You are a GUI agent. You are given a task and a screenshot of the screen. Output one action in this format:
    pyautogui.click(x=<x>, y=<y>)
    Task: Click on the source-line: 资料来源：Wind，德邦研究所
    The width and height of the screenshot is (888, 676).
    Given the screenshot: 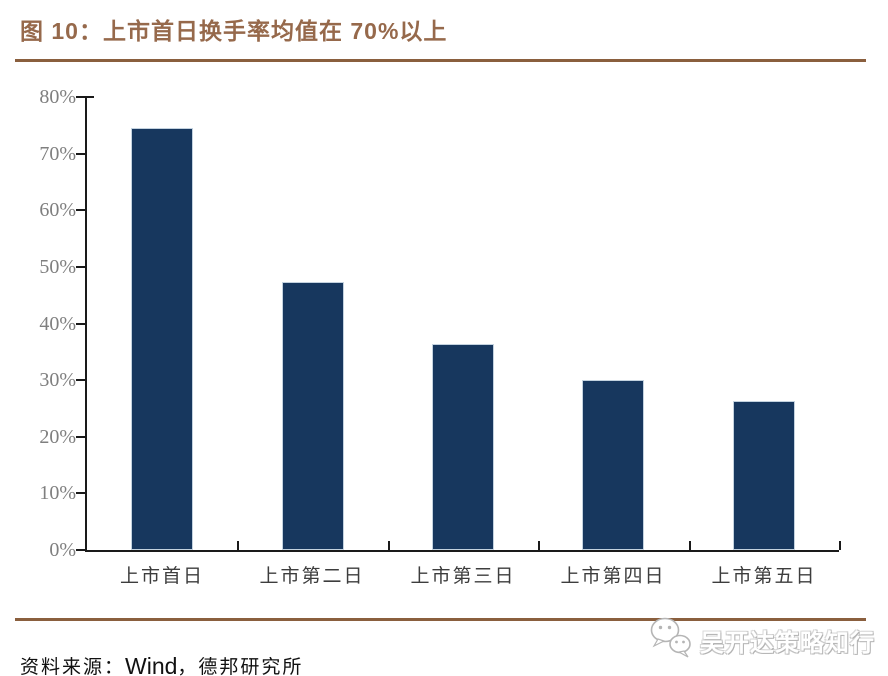 What is the action you would take?
    pyautogui.click(x=161, y=664)
    